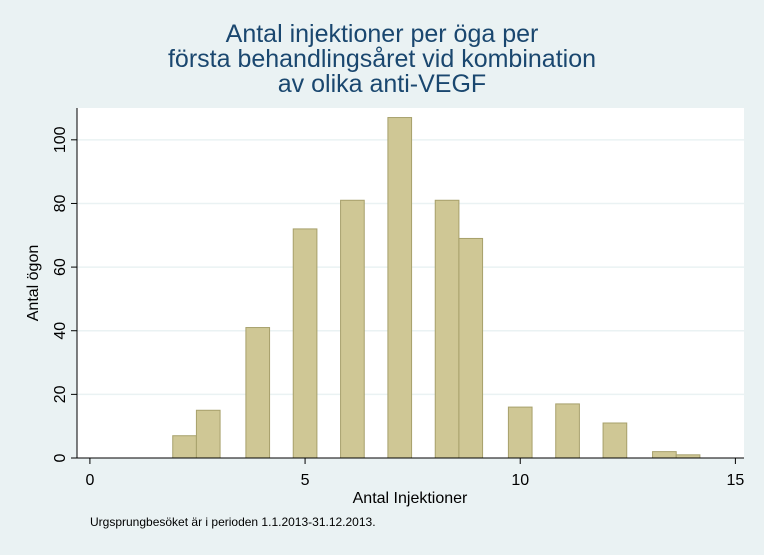  I want to click on chart-title-line-1: Antal injektioner per öga per, so click(382, 34).